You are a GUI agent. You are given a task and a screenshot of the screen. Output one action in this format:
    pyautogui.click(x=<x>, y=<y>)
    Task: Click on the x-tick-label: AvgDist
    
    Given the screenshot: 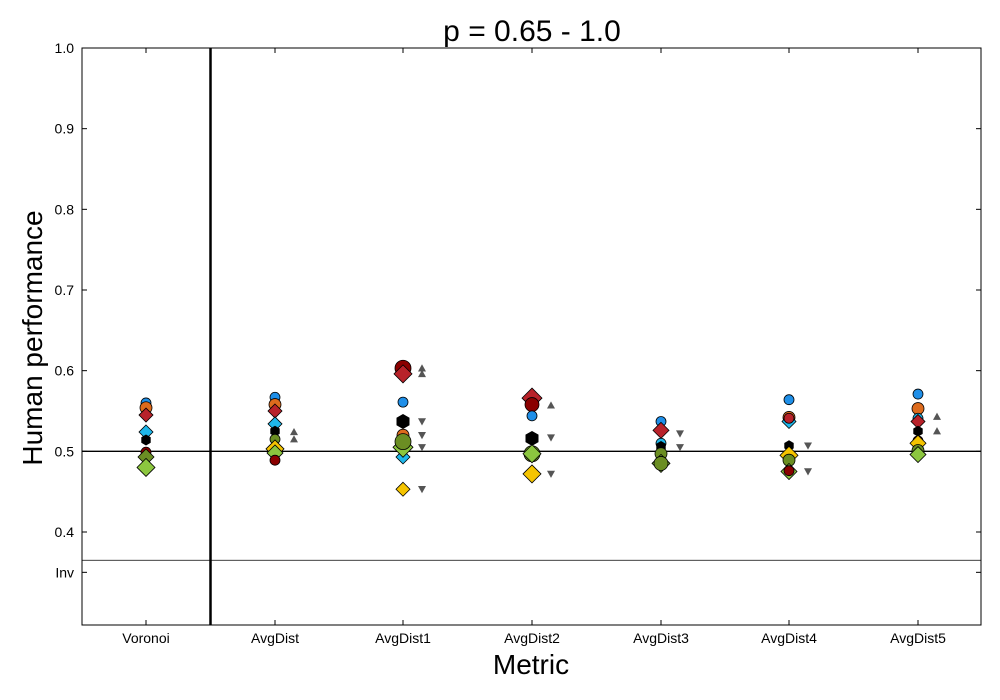 What is the action you would take?
    pyautogui.click(x=275, y=638)
    